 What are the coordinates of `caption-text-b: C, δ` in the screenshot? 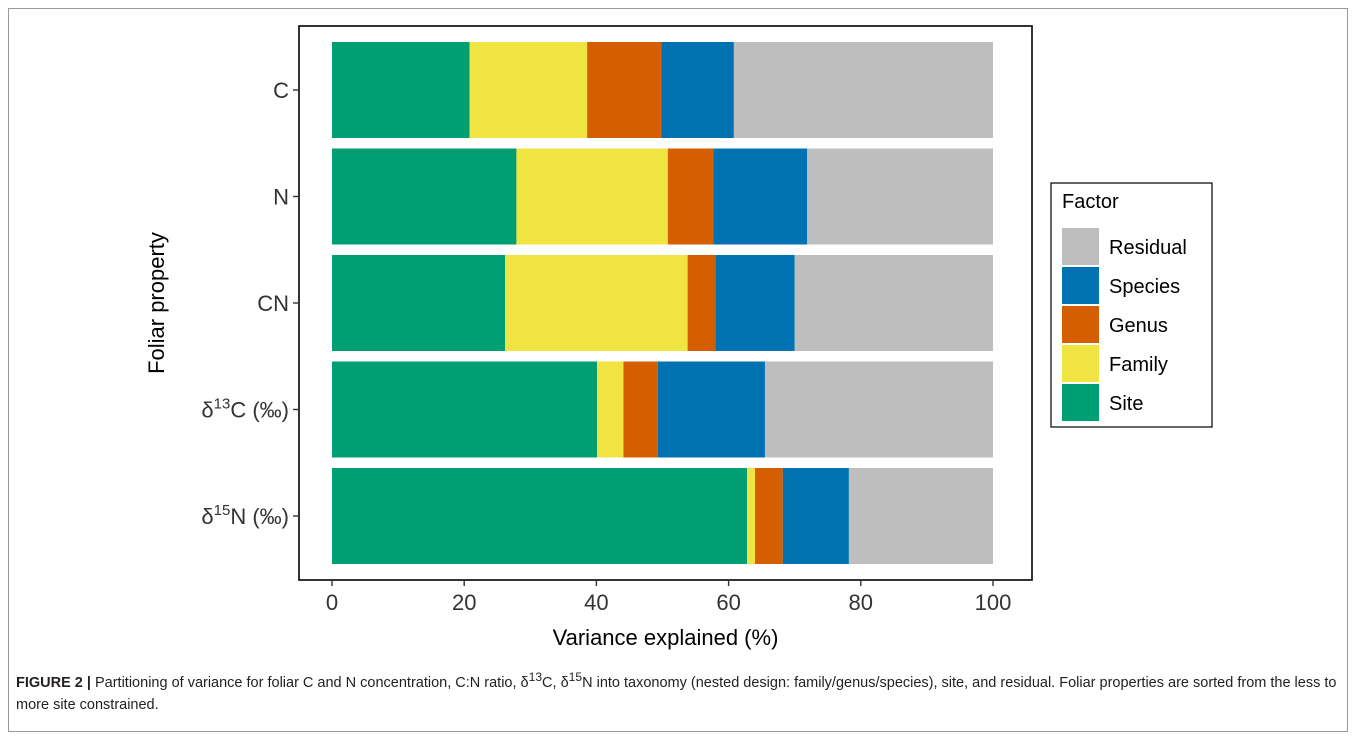 It's located at (555, 682).